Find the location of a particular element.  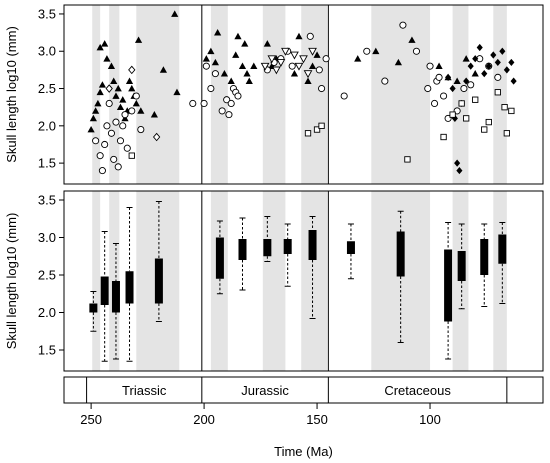

y-tick-label: 2.0 is located at coordinates (47, 125).